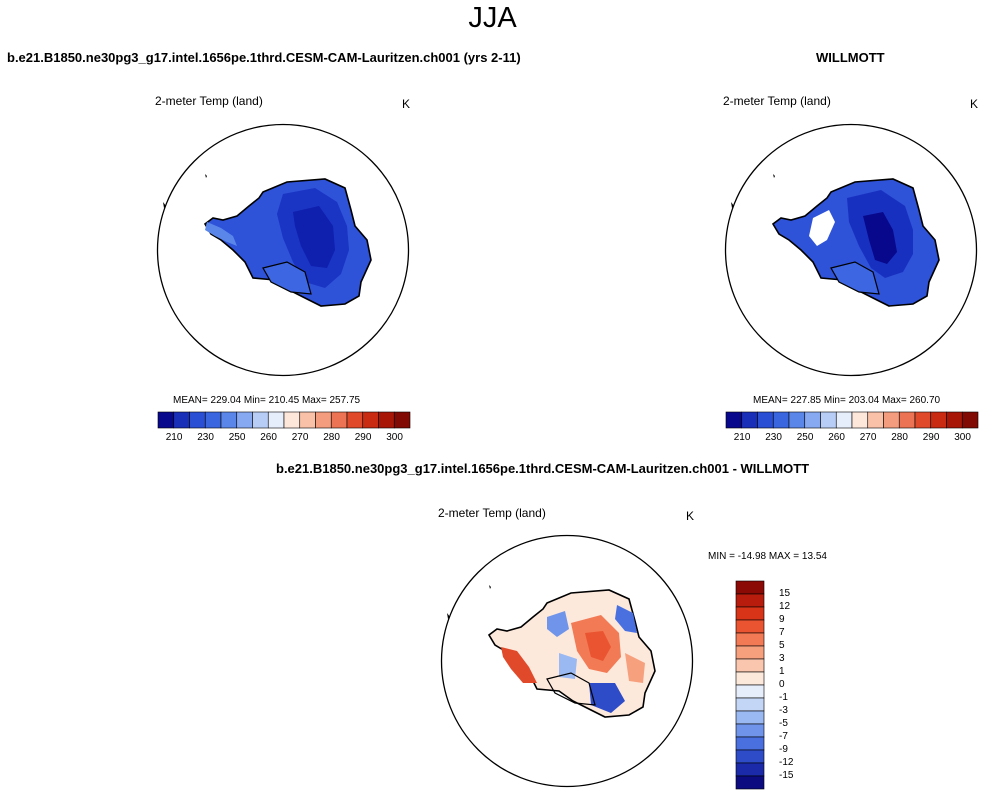 The height and width of the screenshot is (796, 985). I want to click on colorbar-3-tick: -5, so click(783, 723).